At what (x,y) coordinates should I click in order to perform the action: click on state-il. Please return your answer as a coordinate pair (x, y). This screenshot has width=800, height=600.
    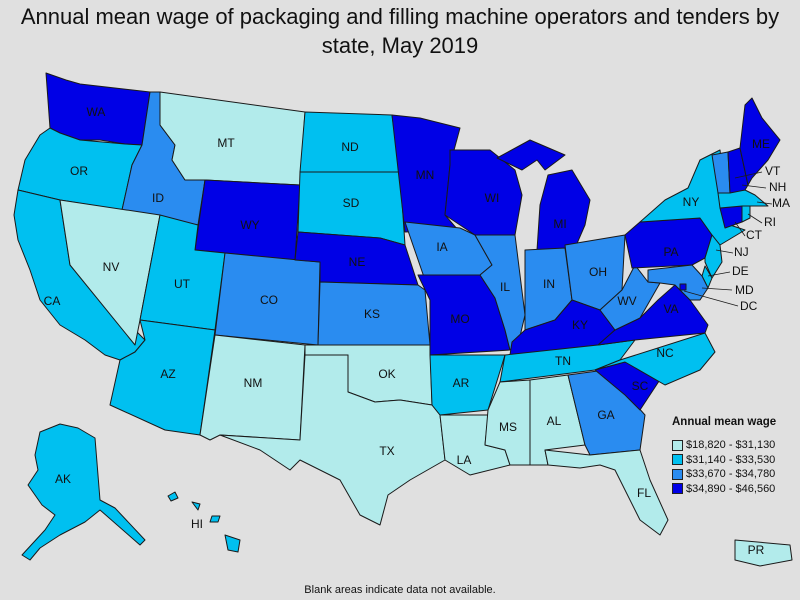
    Looking at the image, I should click on (500, 292).